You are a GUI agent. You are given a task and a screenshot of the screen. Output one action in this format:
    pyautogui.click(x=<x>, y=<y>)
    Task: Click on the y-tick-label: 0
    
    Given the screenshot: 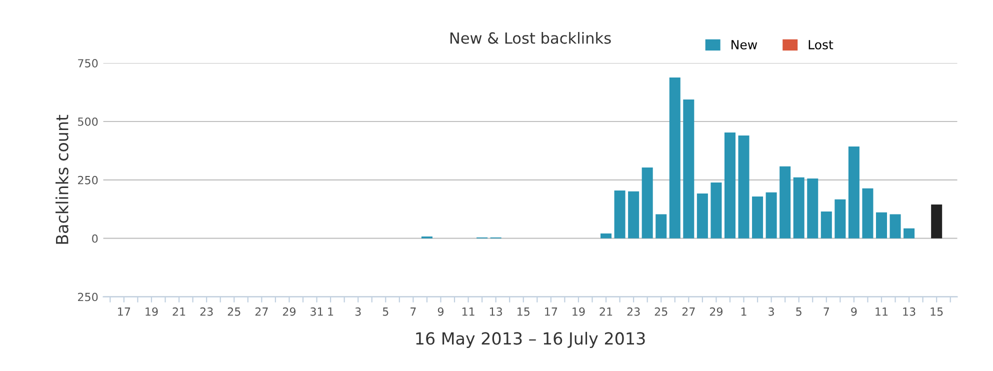 What is the action you would take?
    pyautogui.click(x=95, y=238)
    